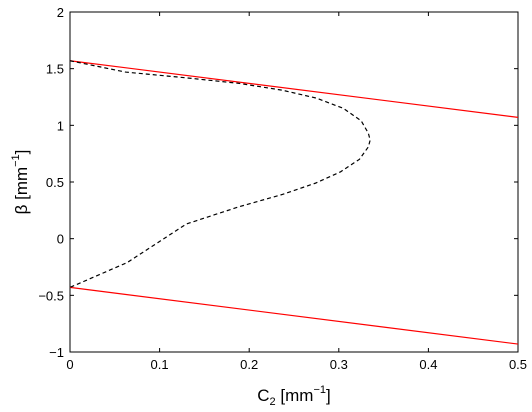  What do you see at coordinates (160, 364) in the screenshot?
I see `x-tick-label: 0.1` at bounding box center [160, 364].